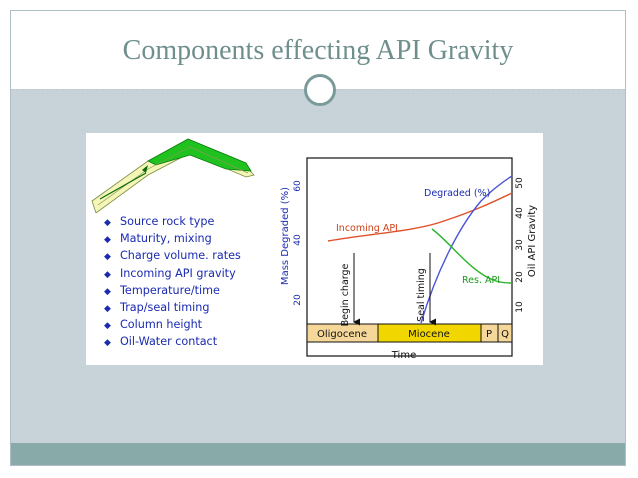  What do you see at coordinates (172, 341) in the screenshot?
I see `list-item: ◆ Oil-Water contact` at bounding box center [172, 341].